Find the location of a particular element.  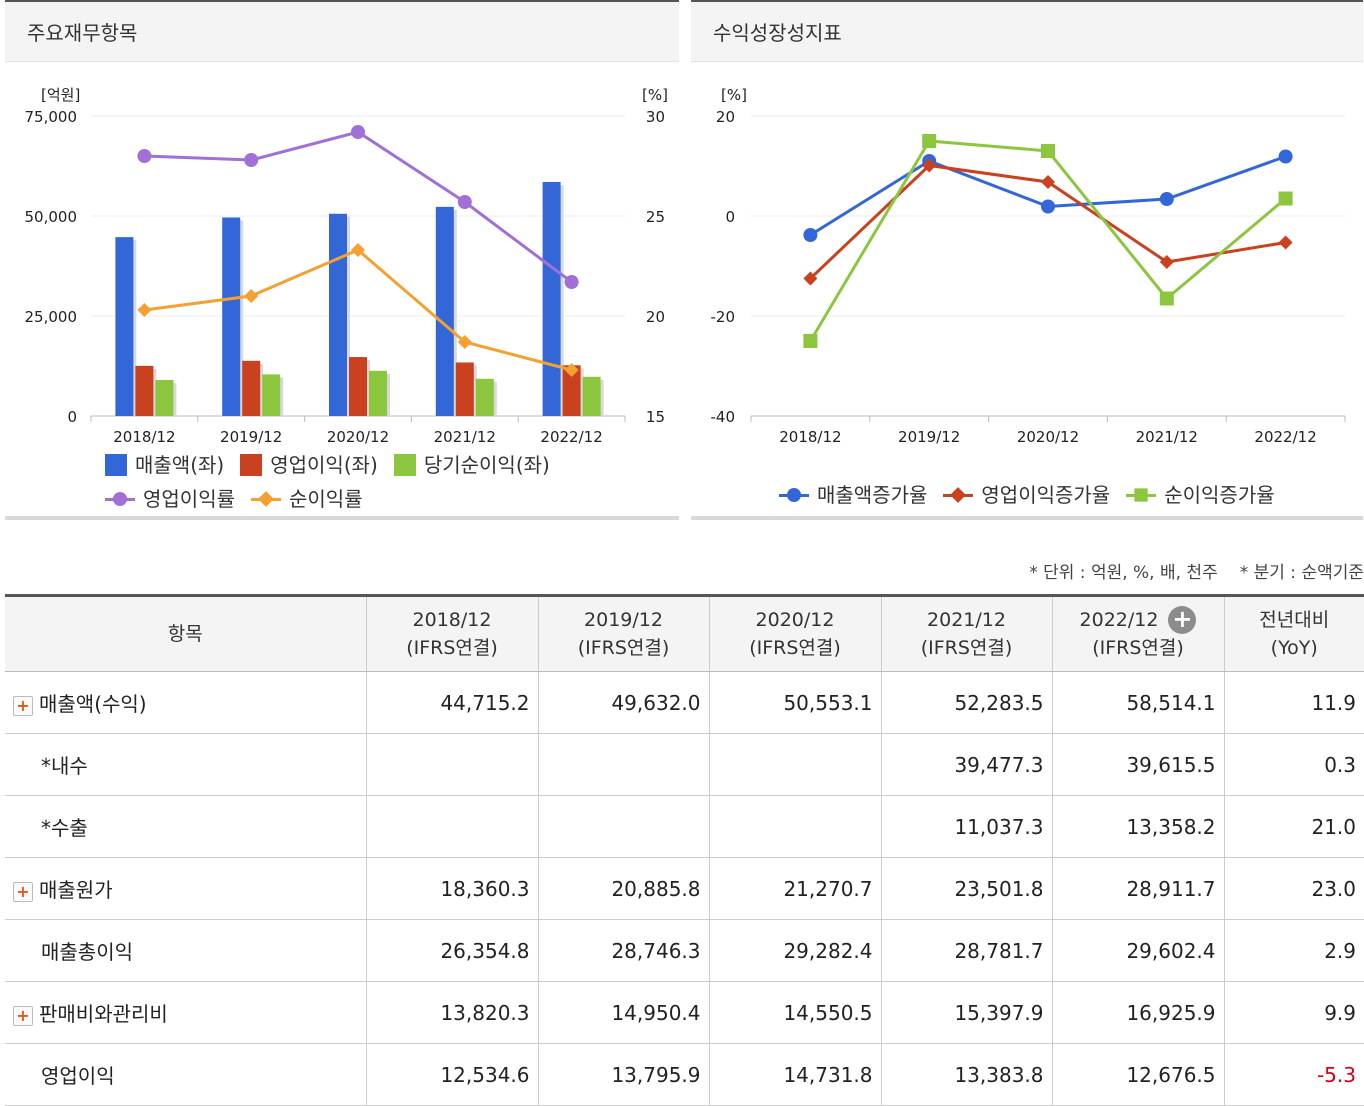

legend-item: 순이익률 is located at coordinates (307, 499).